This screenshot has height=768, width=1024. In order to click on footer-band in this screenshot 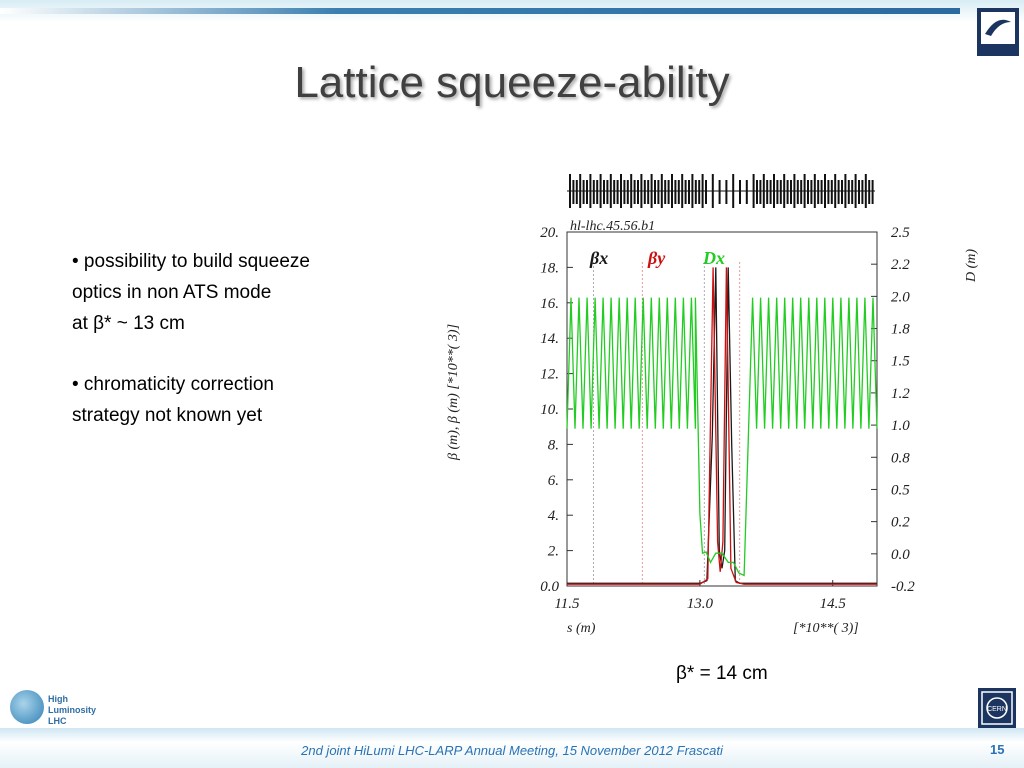, I will do `click(512, 748)`.